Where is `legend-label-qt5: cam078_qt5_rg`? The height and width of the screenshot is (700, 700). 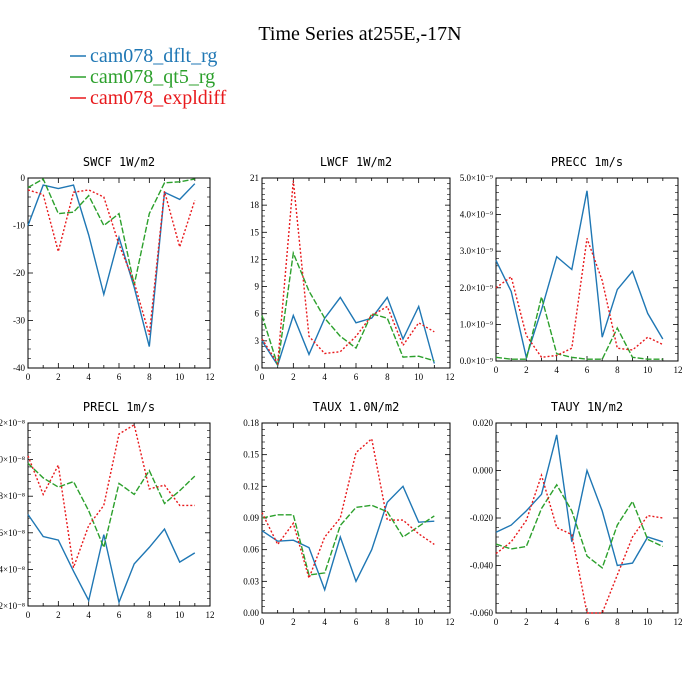
legend-label-qt5: cam078_qt5_rg is located at coordinates (152, 77).